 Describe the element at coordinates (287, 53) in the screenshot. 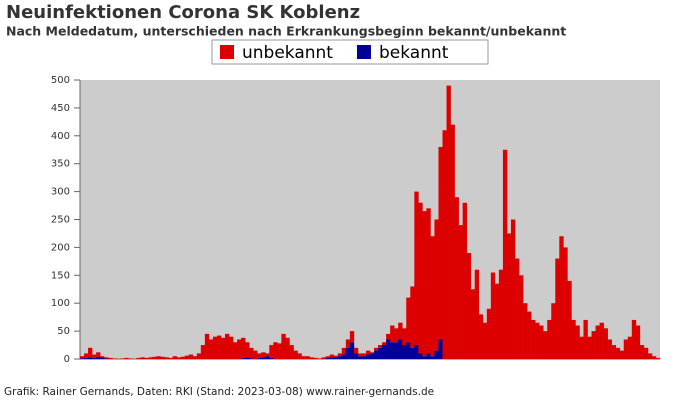

I see `legend-label: unbekannt` at that location.